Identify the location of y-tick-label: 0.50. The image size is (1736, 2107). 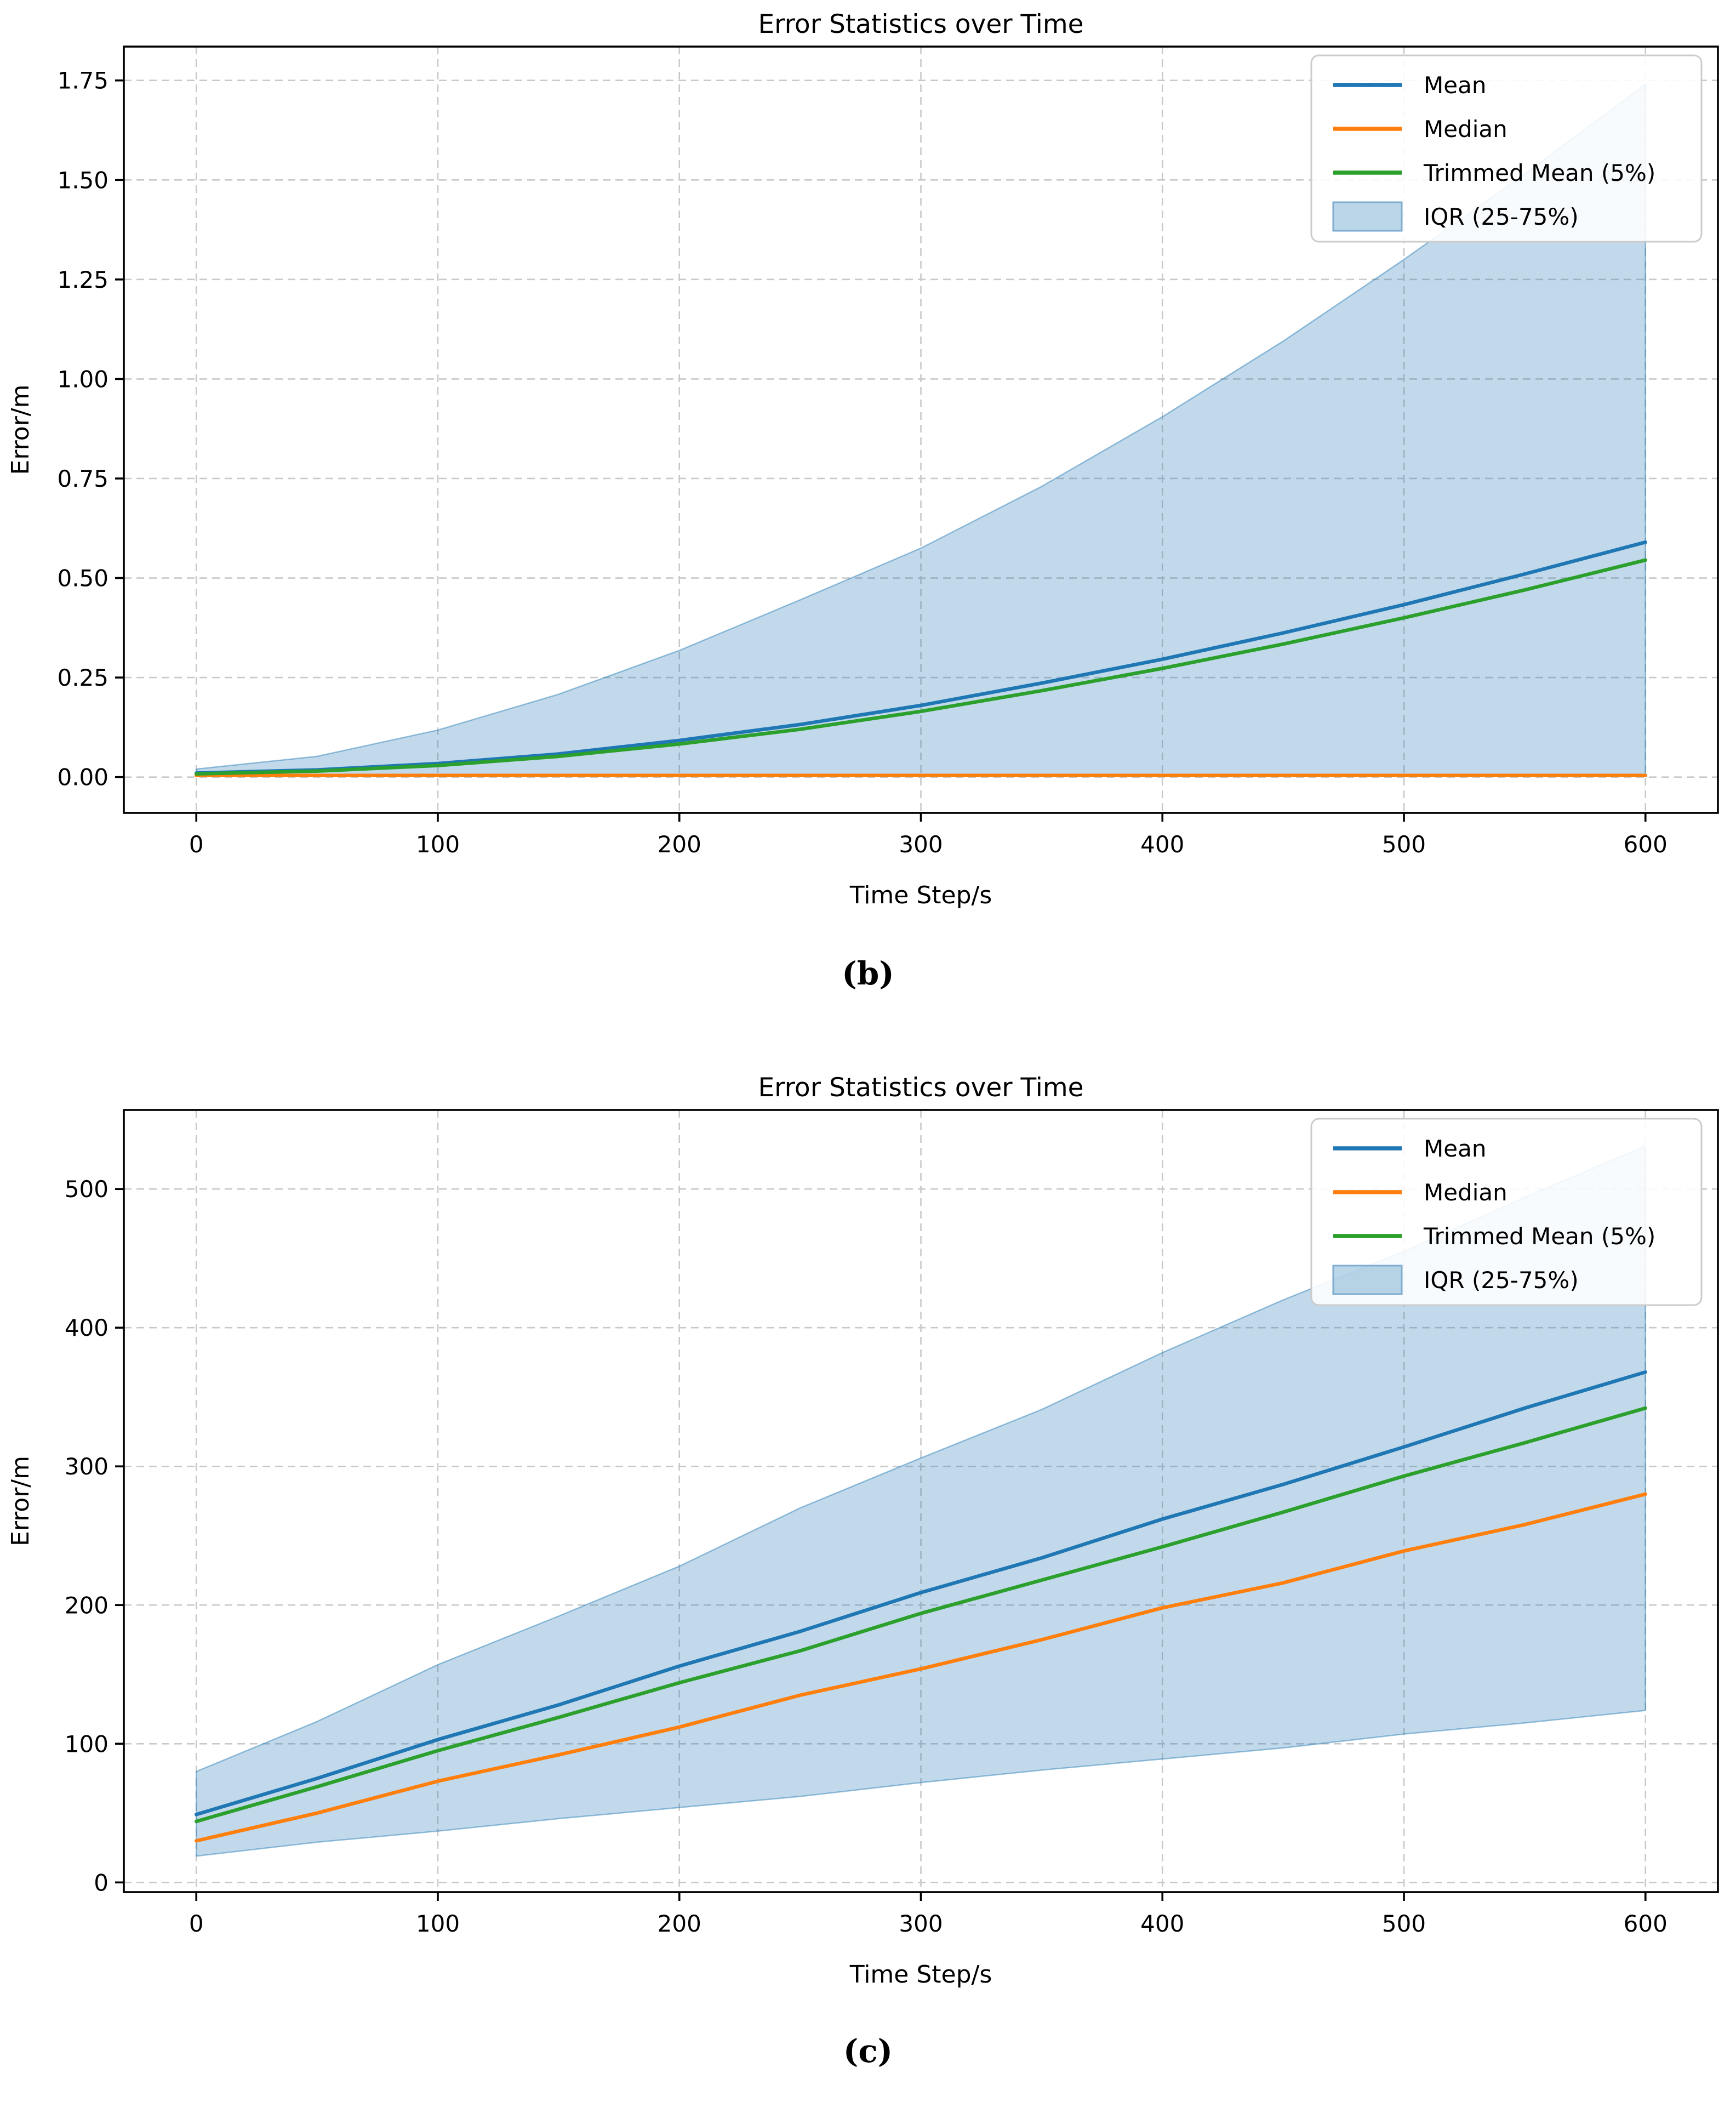
(83, 578).